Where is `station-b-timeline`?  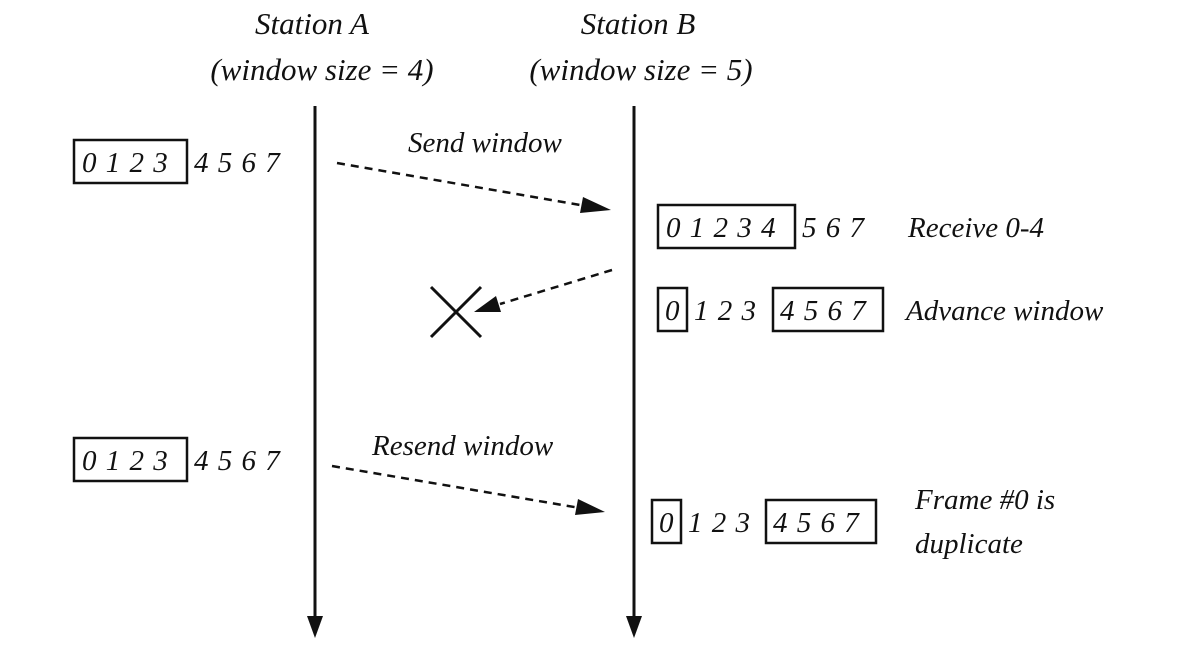 station-b-timeline is located at coordinates (634, 372).